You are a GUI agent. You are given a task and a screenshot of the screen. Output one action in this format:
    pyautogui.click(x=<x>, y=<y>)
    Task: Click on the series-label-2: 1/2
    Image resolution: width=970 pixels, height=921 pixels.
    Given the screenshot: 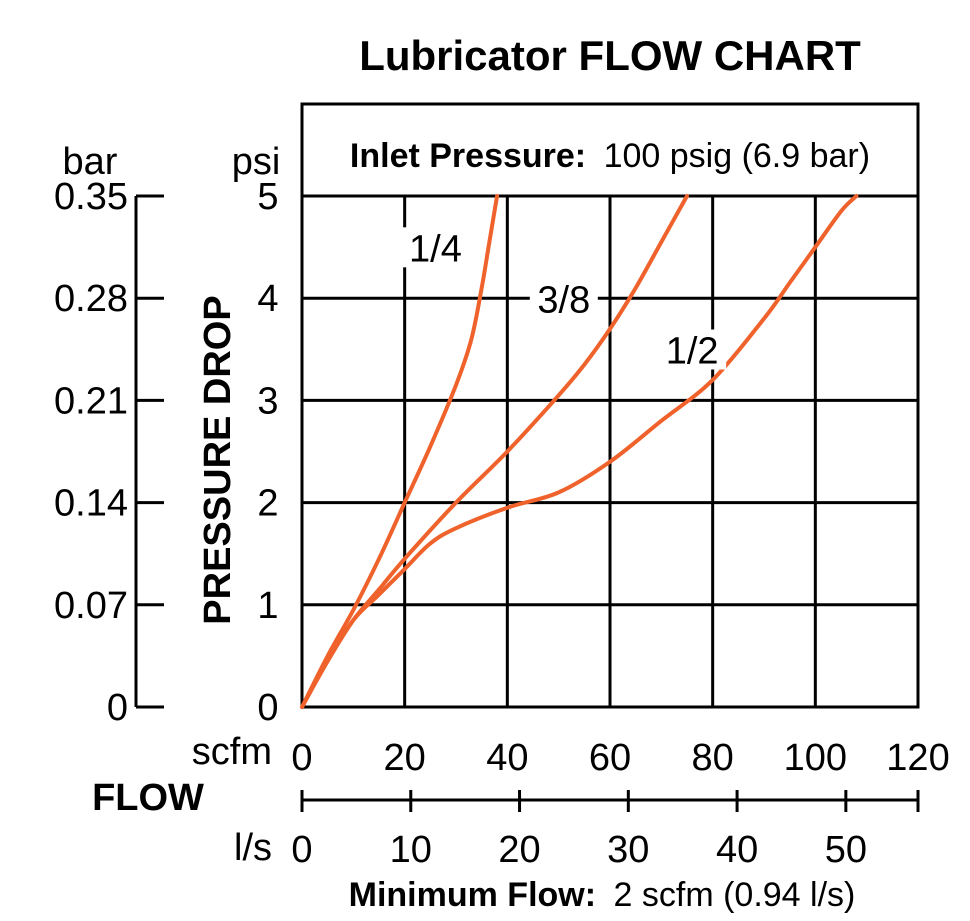 What is the action you would take?
    pyautogui.click(x=692, y=352)
    